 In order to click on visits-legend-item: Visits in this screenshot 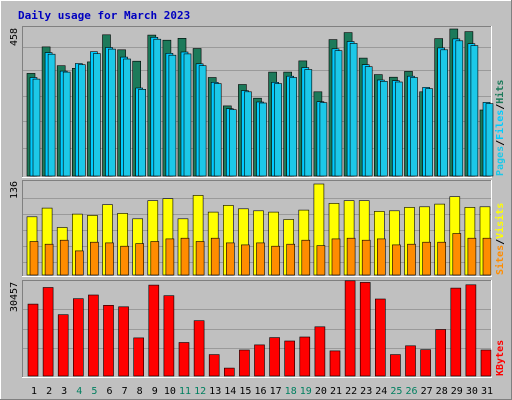, I will do `click(500, 221)`.